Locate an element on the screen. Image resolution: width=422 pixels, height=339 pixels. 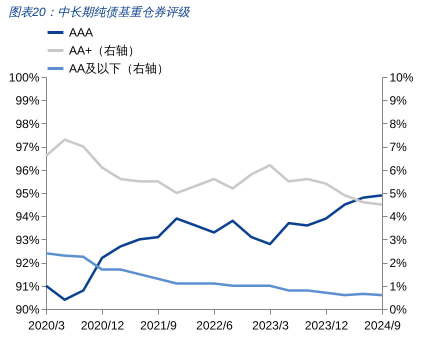
chart-title: 图表20：中长期纯债基重仓券评级 is located at coordinates (99, 12).